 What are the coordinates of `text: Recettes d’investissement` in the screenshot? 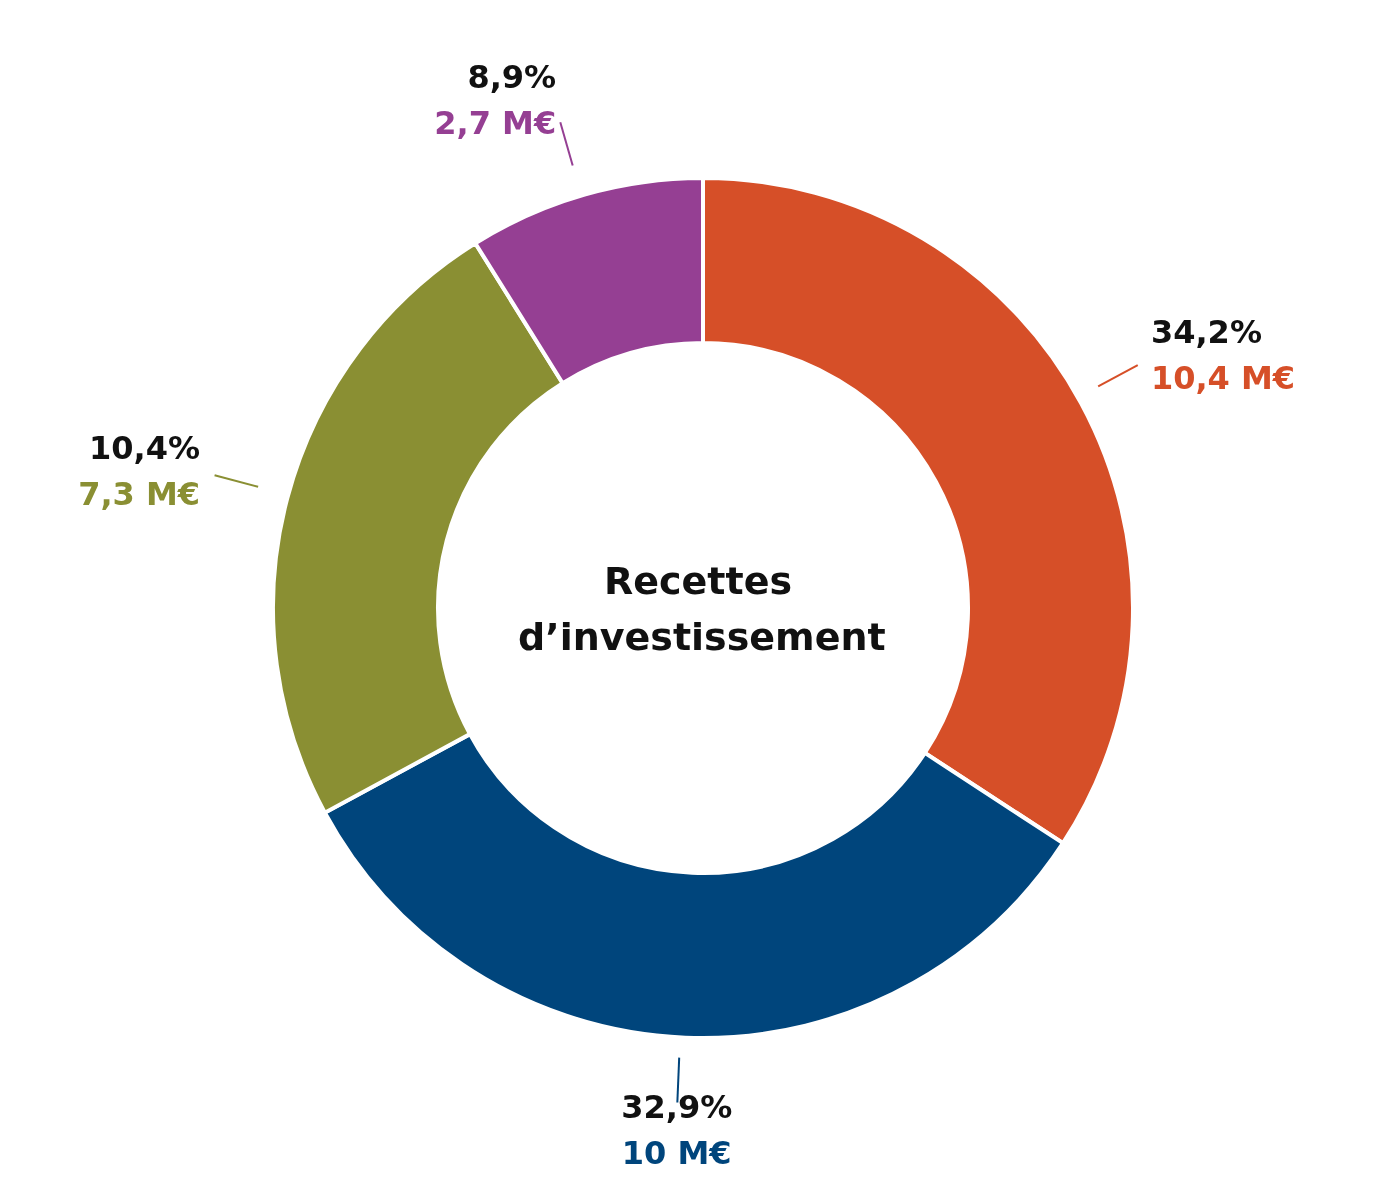 It's located at (702, 609).